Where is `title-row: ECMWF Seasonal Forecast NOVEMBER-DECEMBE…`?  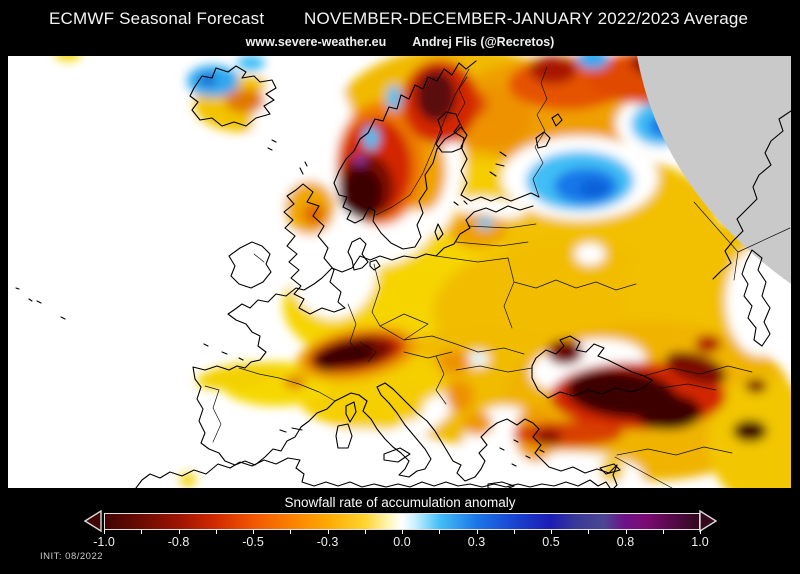 title-row: ECMWF Seasonal Forecast NOVEMBER-DECEMBE… is located at coordinates (400, 20).